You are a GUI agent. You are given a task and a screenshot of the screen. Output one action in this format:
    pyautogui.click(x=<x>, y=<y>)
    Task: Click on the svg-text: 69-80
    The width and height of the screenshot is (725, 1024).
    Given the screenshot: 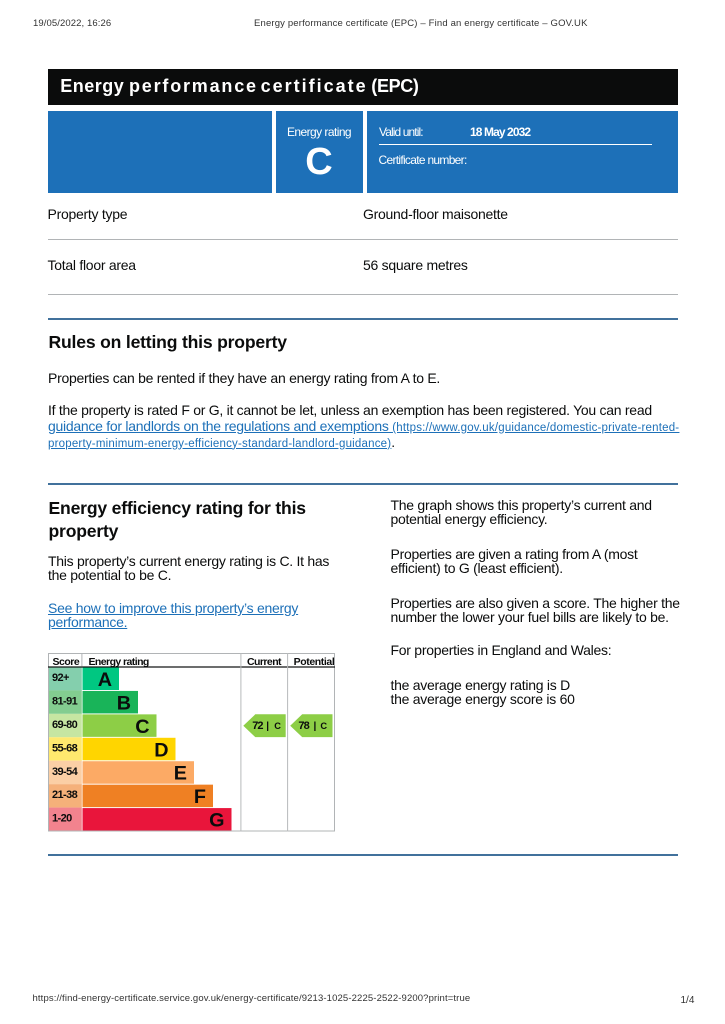 What is the action you would take?
    pyautogui.click(x=65, y=724)
    